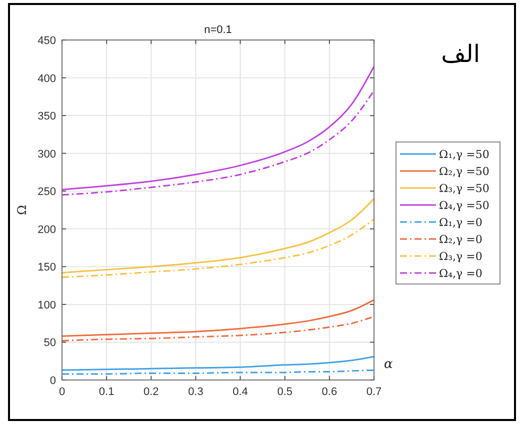 The image size is (522, 424). What do you see at coordinates (388, 364) in the screenshot?
I see `x-axis-title: α` at bounding box center [388, 364].